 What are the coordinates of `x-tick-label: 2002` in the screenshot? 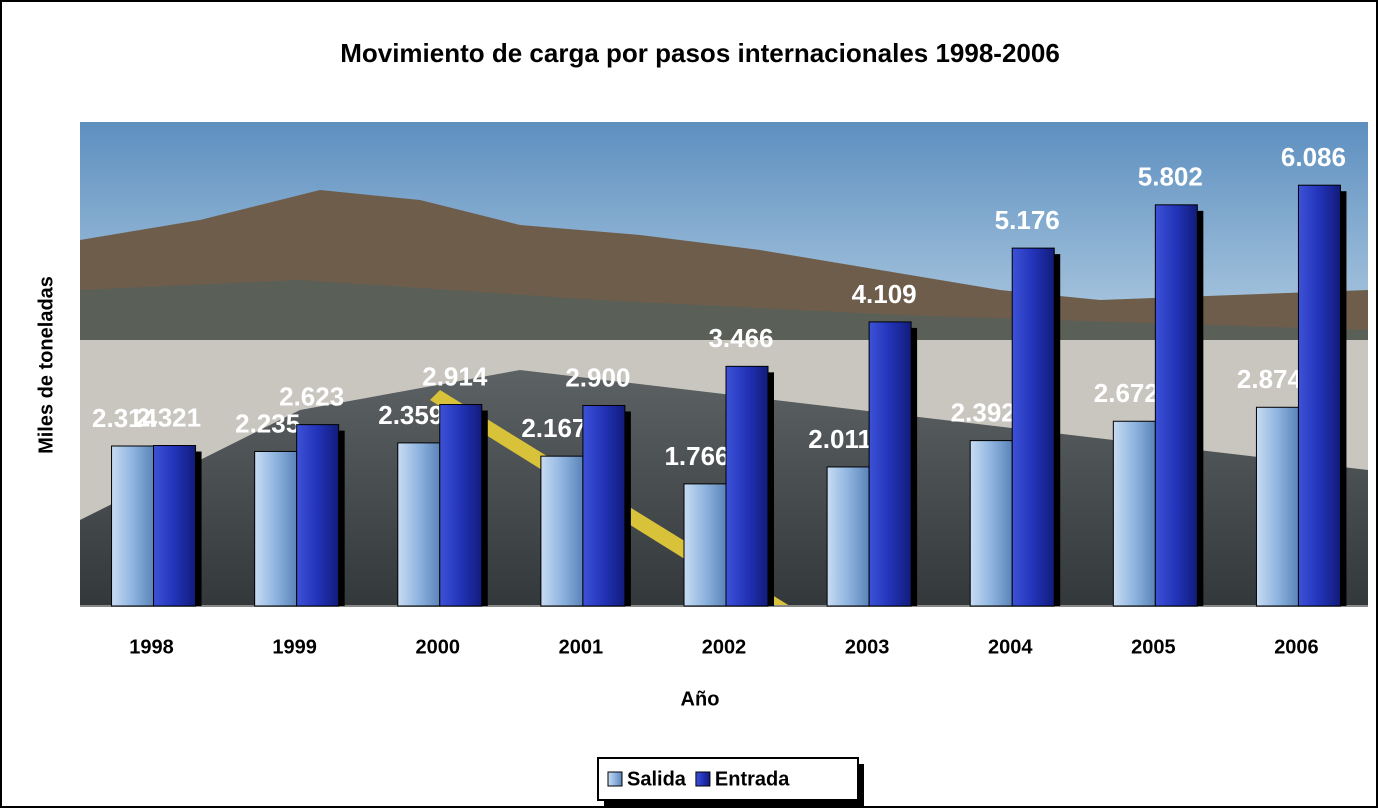 It's located at (724, 647).